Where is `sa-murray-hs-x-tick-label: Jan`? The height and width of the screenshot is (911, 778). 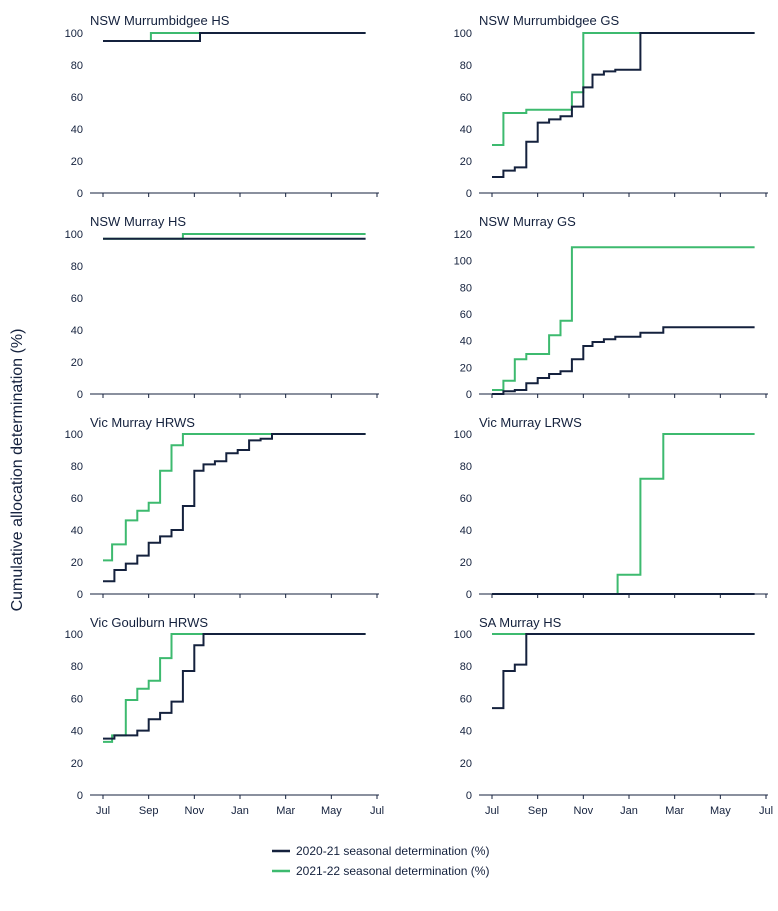 sa-murray-hs-x-tick-label: Jan is located at coordinates (629, 811).